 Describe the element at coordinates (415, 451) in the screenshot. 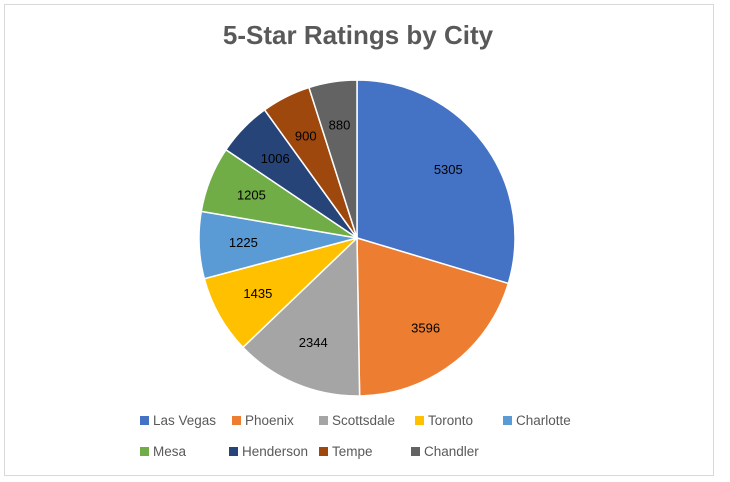

I see `legend-swatch-chandler` at that location.